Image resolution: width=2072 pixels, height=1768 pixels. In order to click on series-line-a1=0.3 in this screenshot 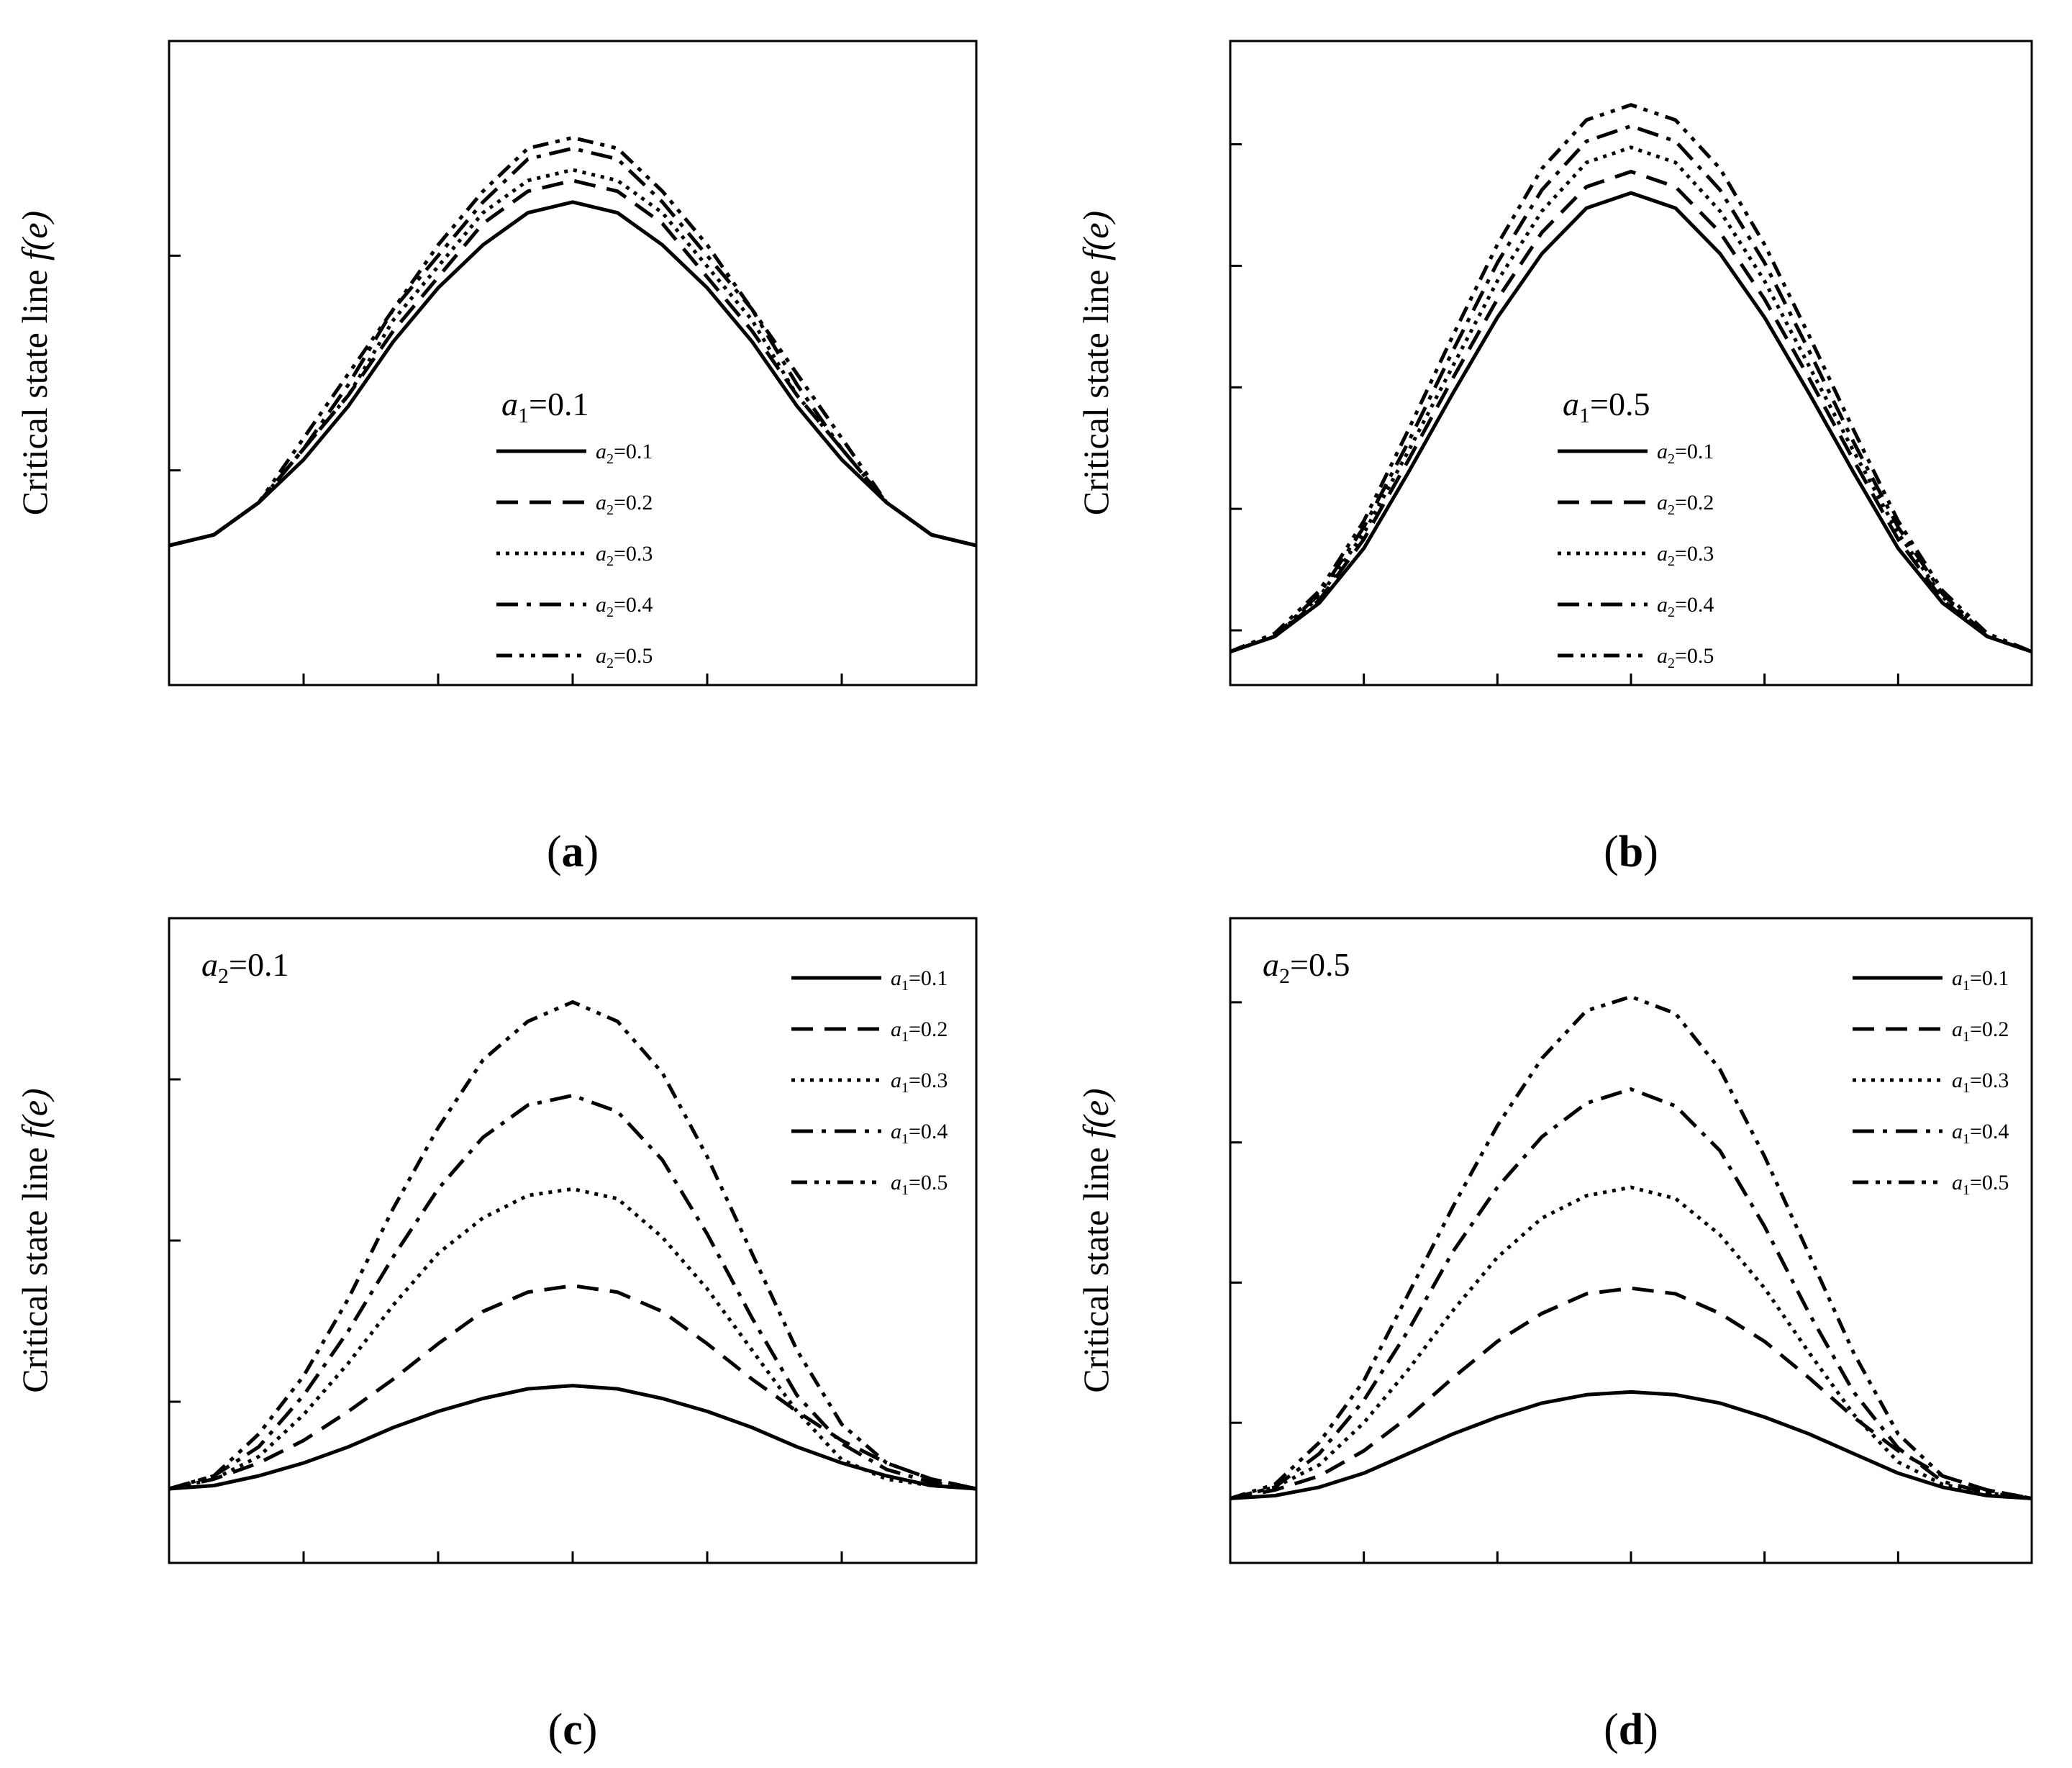, I will do `click(572, 1339)`.